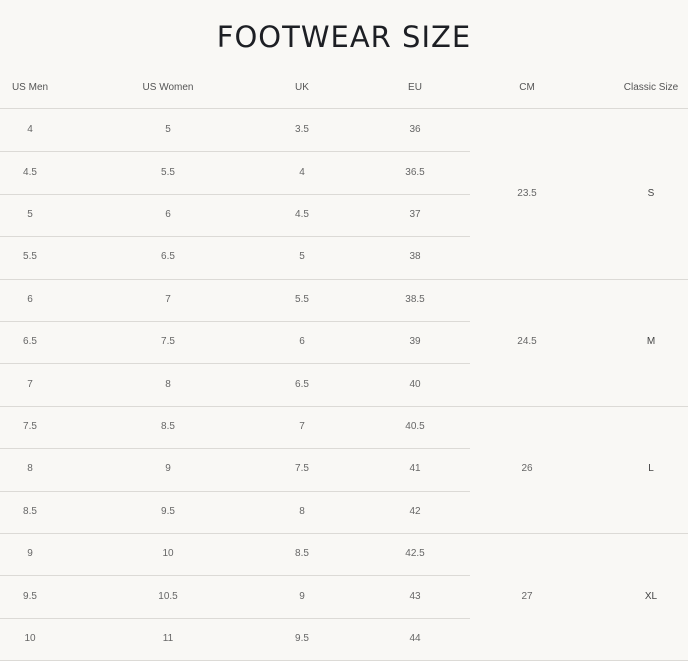 Image resolution: width=688 pixels, height=661 pixels. What do you see at coordinates (415, 384) in the screenshot?
I see `table-cell: 40` at bounding box center [415, 384].